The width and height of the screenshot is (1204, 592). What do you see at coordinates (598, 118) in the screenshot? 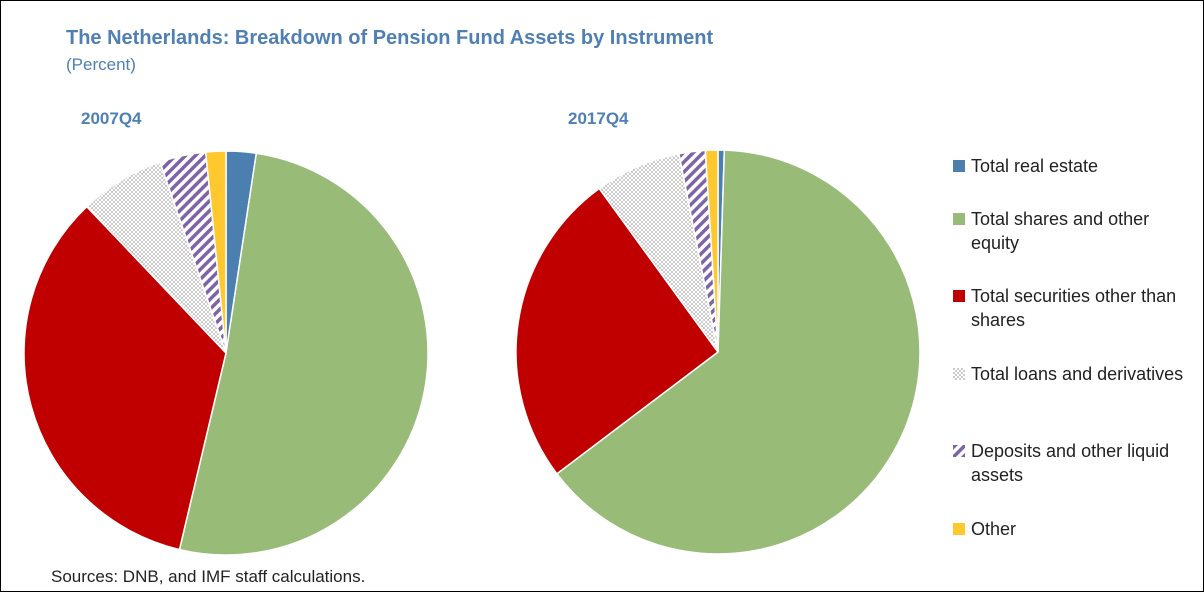
I see `pie-title: 2017Q4` at bounding box center [598, 118].